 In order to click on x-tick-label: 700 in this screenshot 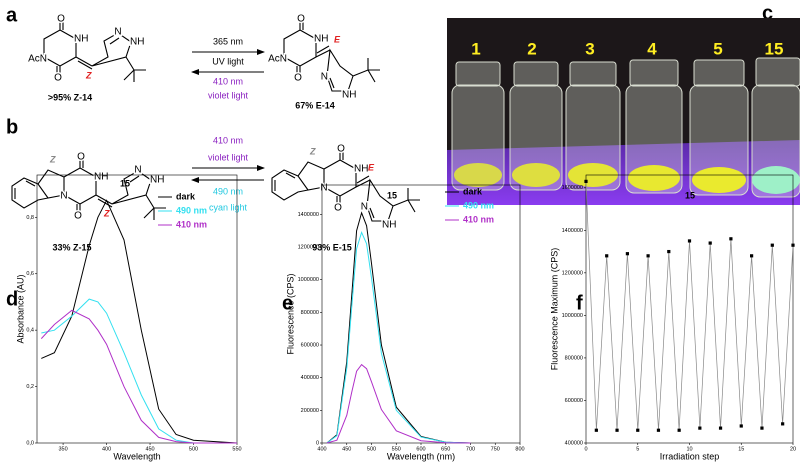, I will do `click(470, 449)`.